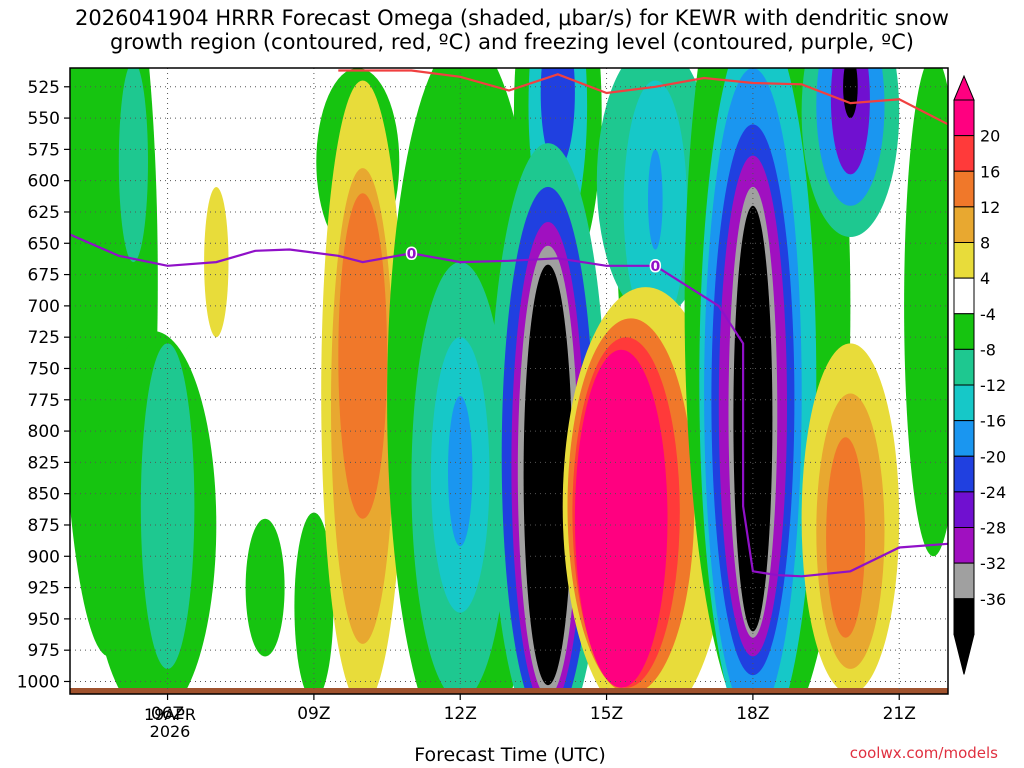 The height and width of the screenshot is (768, 1024). What do you see at coordinates (899, 714) in the screenshot?
I see `x-tick-label: 21Z` at bounding box center [899, 714].